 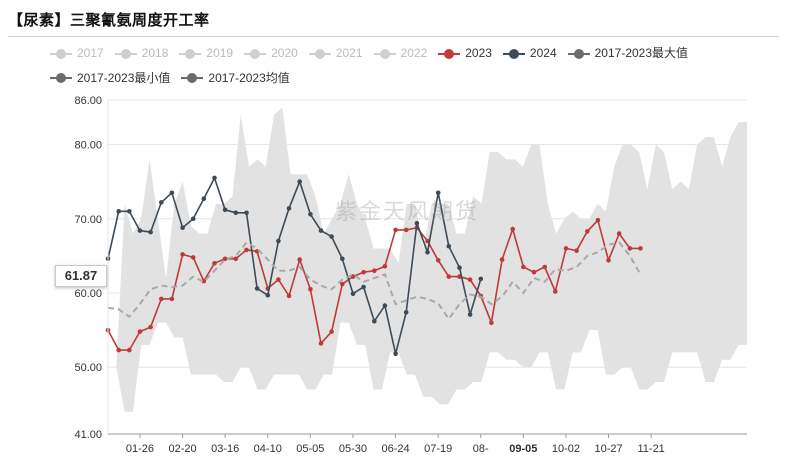 What do you see at coordinates (627, 53) in the screenshot?
I see `legend-item-2017-2023最大值: 2017-2023最大值` at bounding box center [627, 53].